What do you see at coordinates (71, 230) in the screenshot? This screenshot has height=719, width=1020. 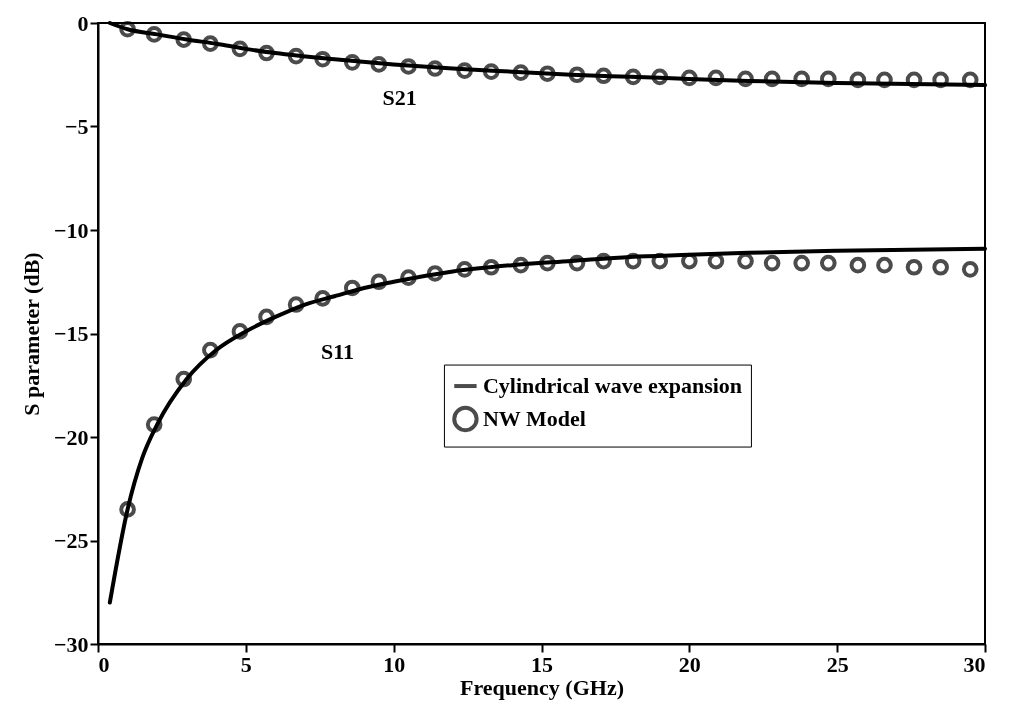 I see `y-tick-label: −10` at bounding box center [71, 230].